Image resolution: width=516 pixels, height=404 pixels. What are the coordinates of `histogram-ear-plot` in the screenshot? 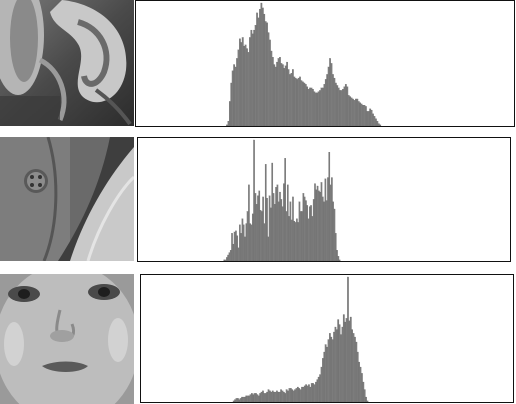 It's located at (304, 64).